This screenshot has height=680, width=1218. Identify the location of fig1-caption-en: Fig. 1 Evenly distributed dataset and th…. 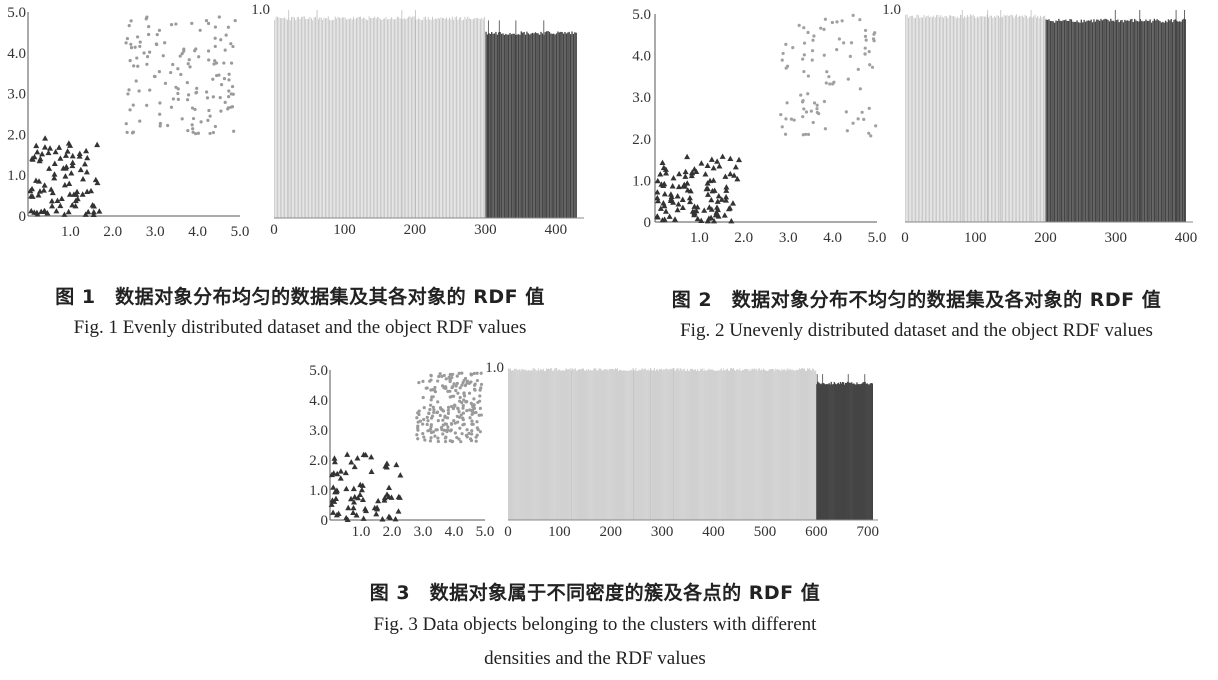
(300, 327).